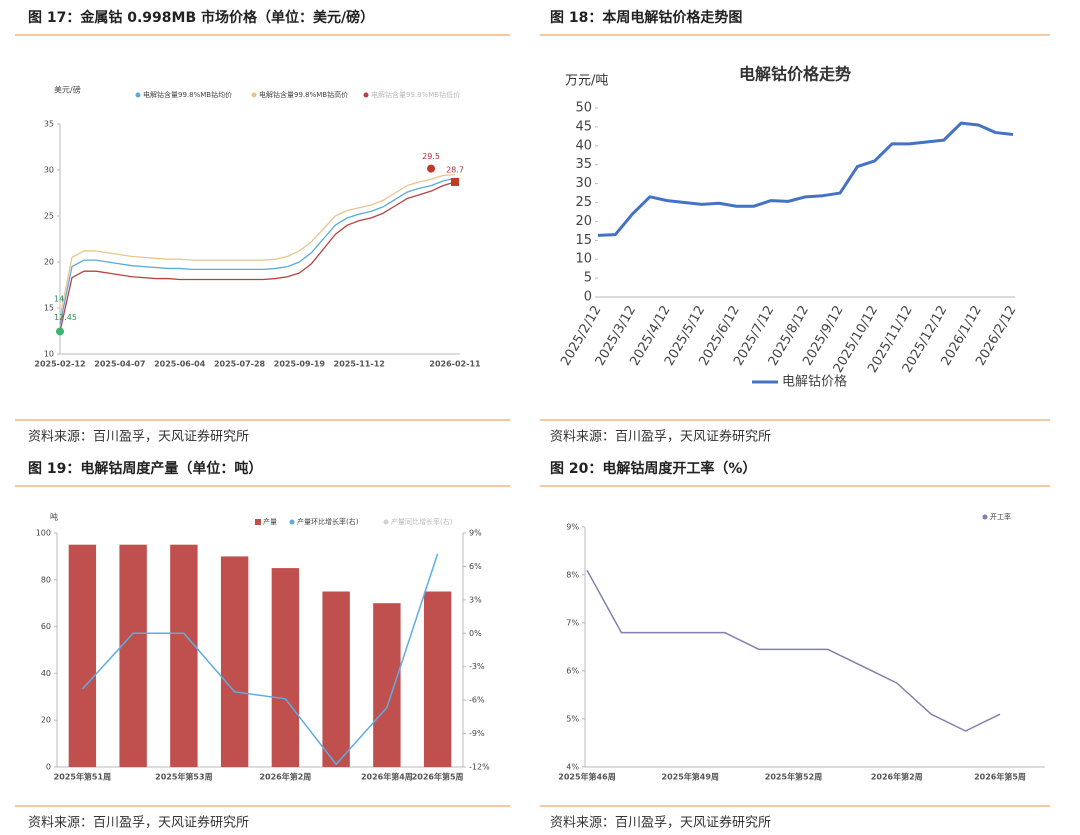 This screenshot has width=1080, height=835. What do you see at coordinates (475, 599) in the screenshot?
I see `y2-tick-label: 3%` at bounding box center [475, 599].